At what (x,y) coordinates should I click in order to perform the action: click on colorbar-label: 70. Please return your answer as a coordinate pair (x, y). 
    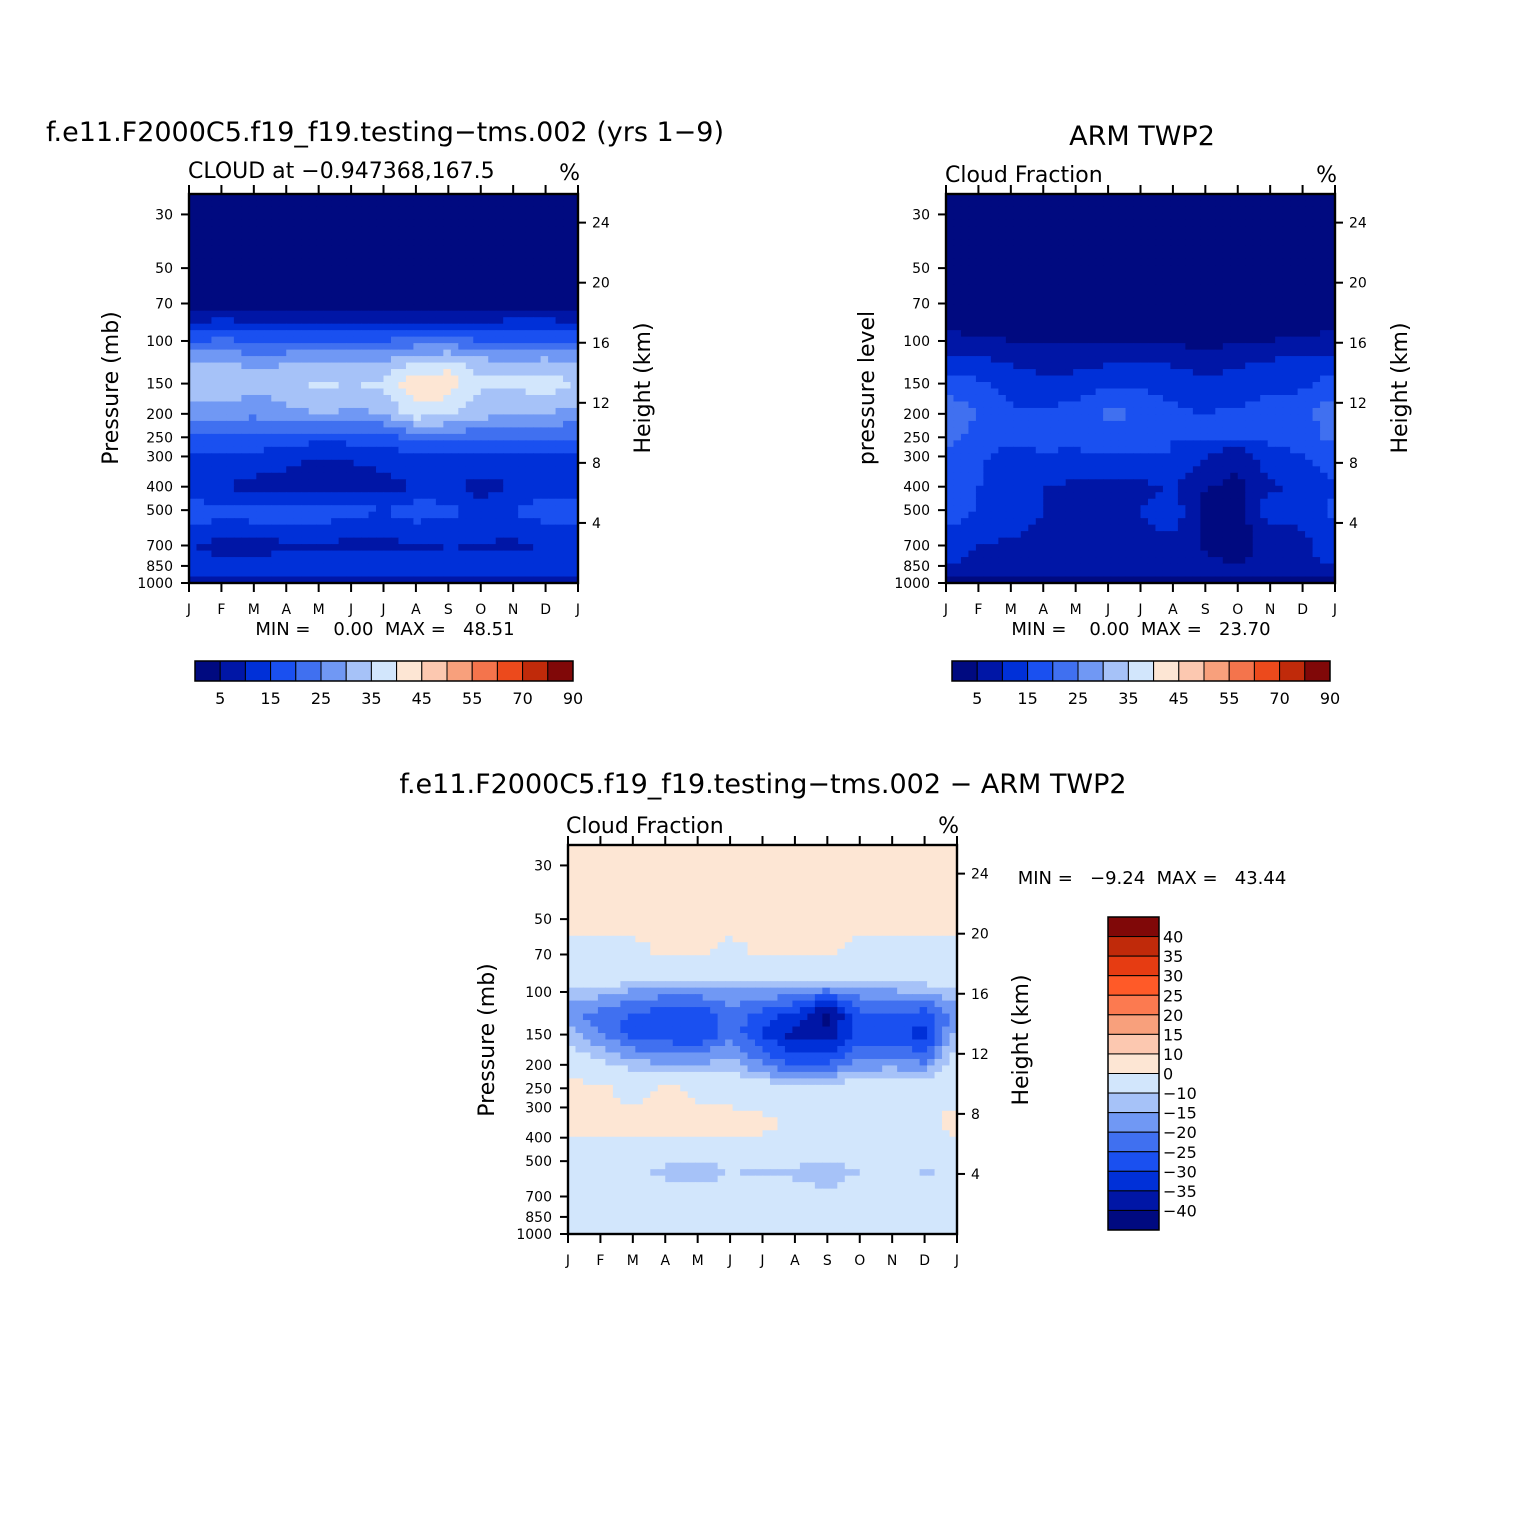
    Looking at the image, I should click on (522, 698).